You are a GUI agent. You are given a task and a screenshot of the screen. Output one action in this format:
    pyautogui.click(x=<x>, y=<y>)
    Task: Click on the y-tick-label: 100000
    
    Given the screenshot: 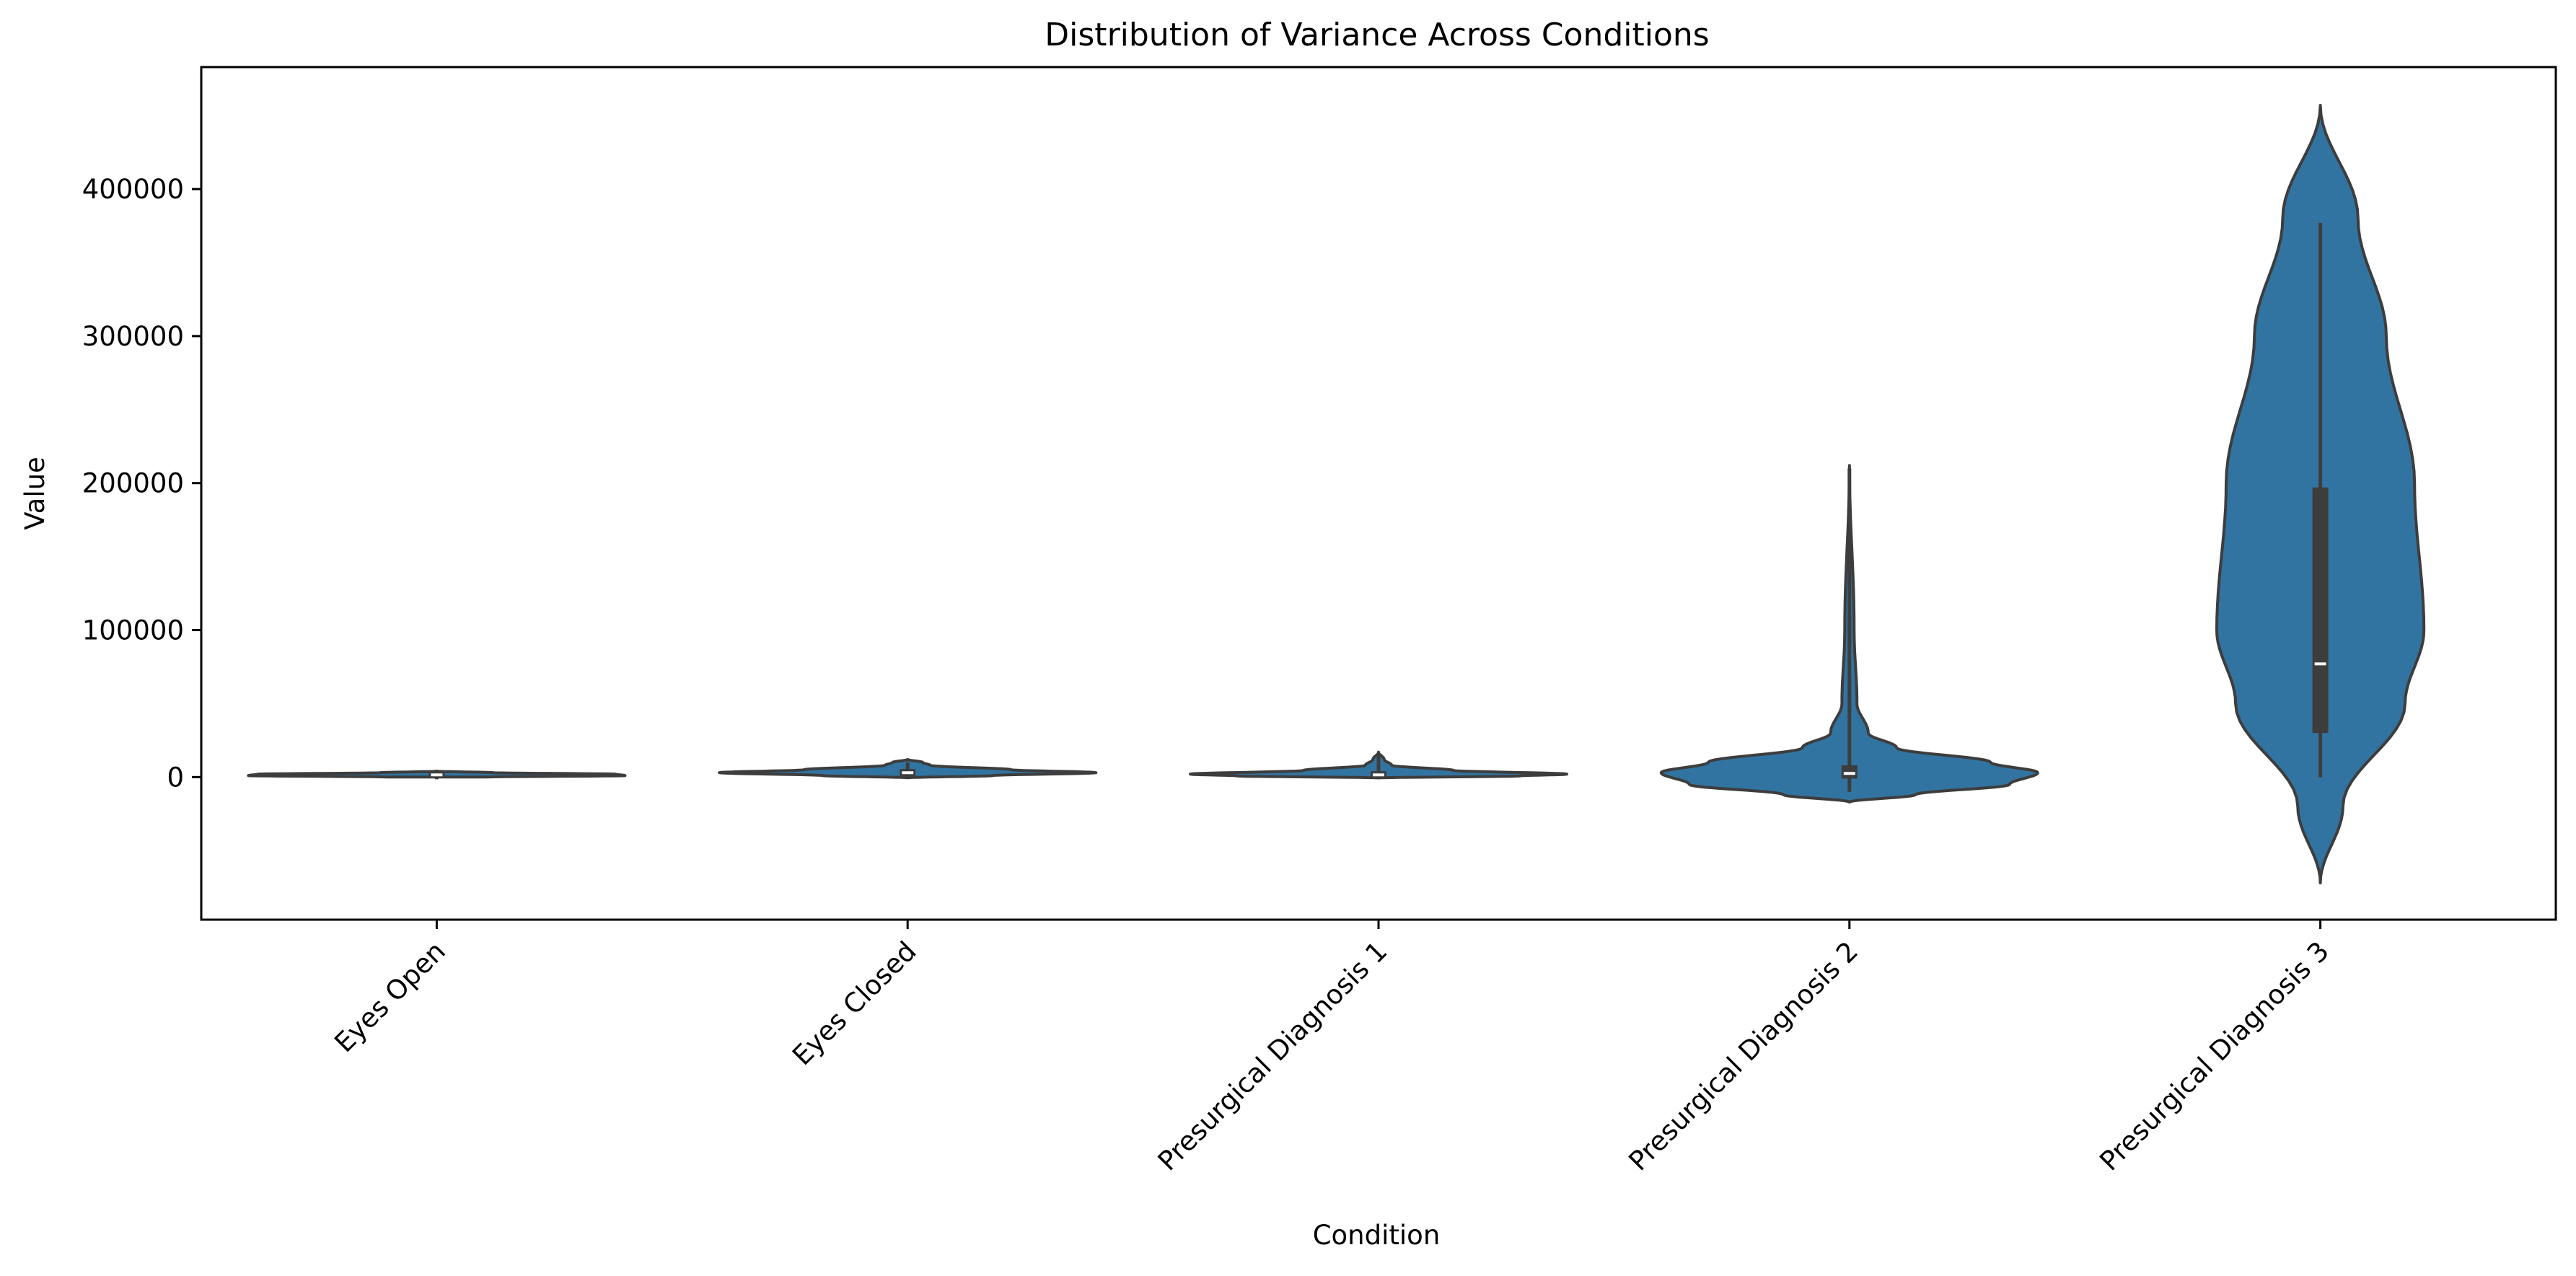 What is the action you would take?
    pyautogui.click(x=133, y=630)
    